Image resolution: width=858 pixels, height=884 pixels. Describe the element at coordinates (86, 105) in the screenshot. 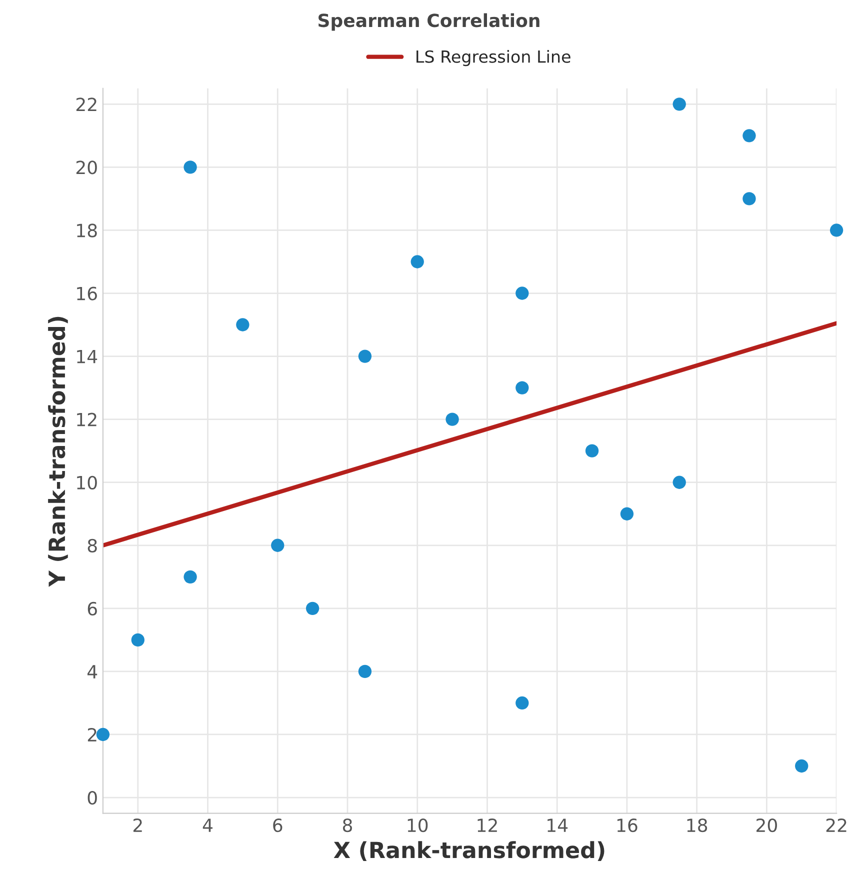

I see `y-tick-label: 22` at that location.